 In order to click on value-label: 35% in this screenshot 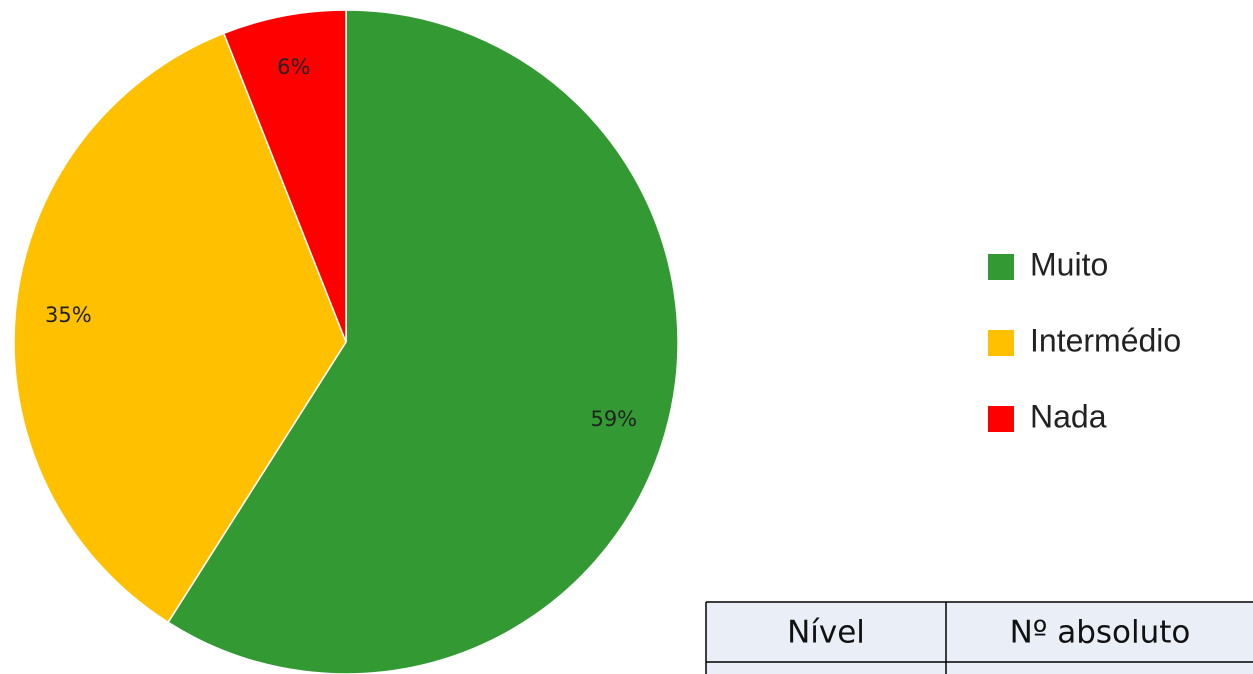, I will do `click(68, 315)`.